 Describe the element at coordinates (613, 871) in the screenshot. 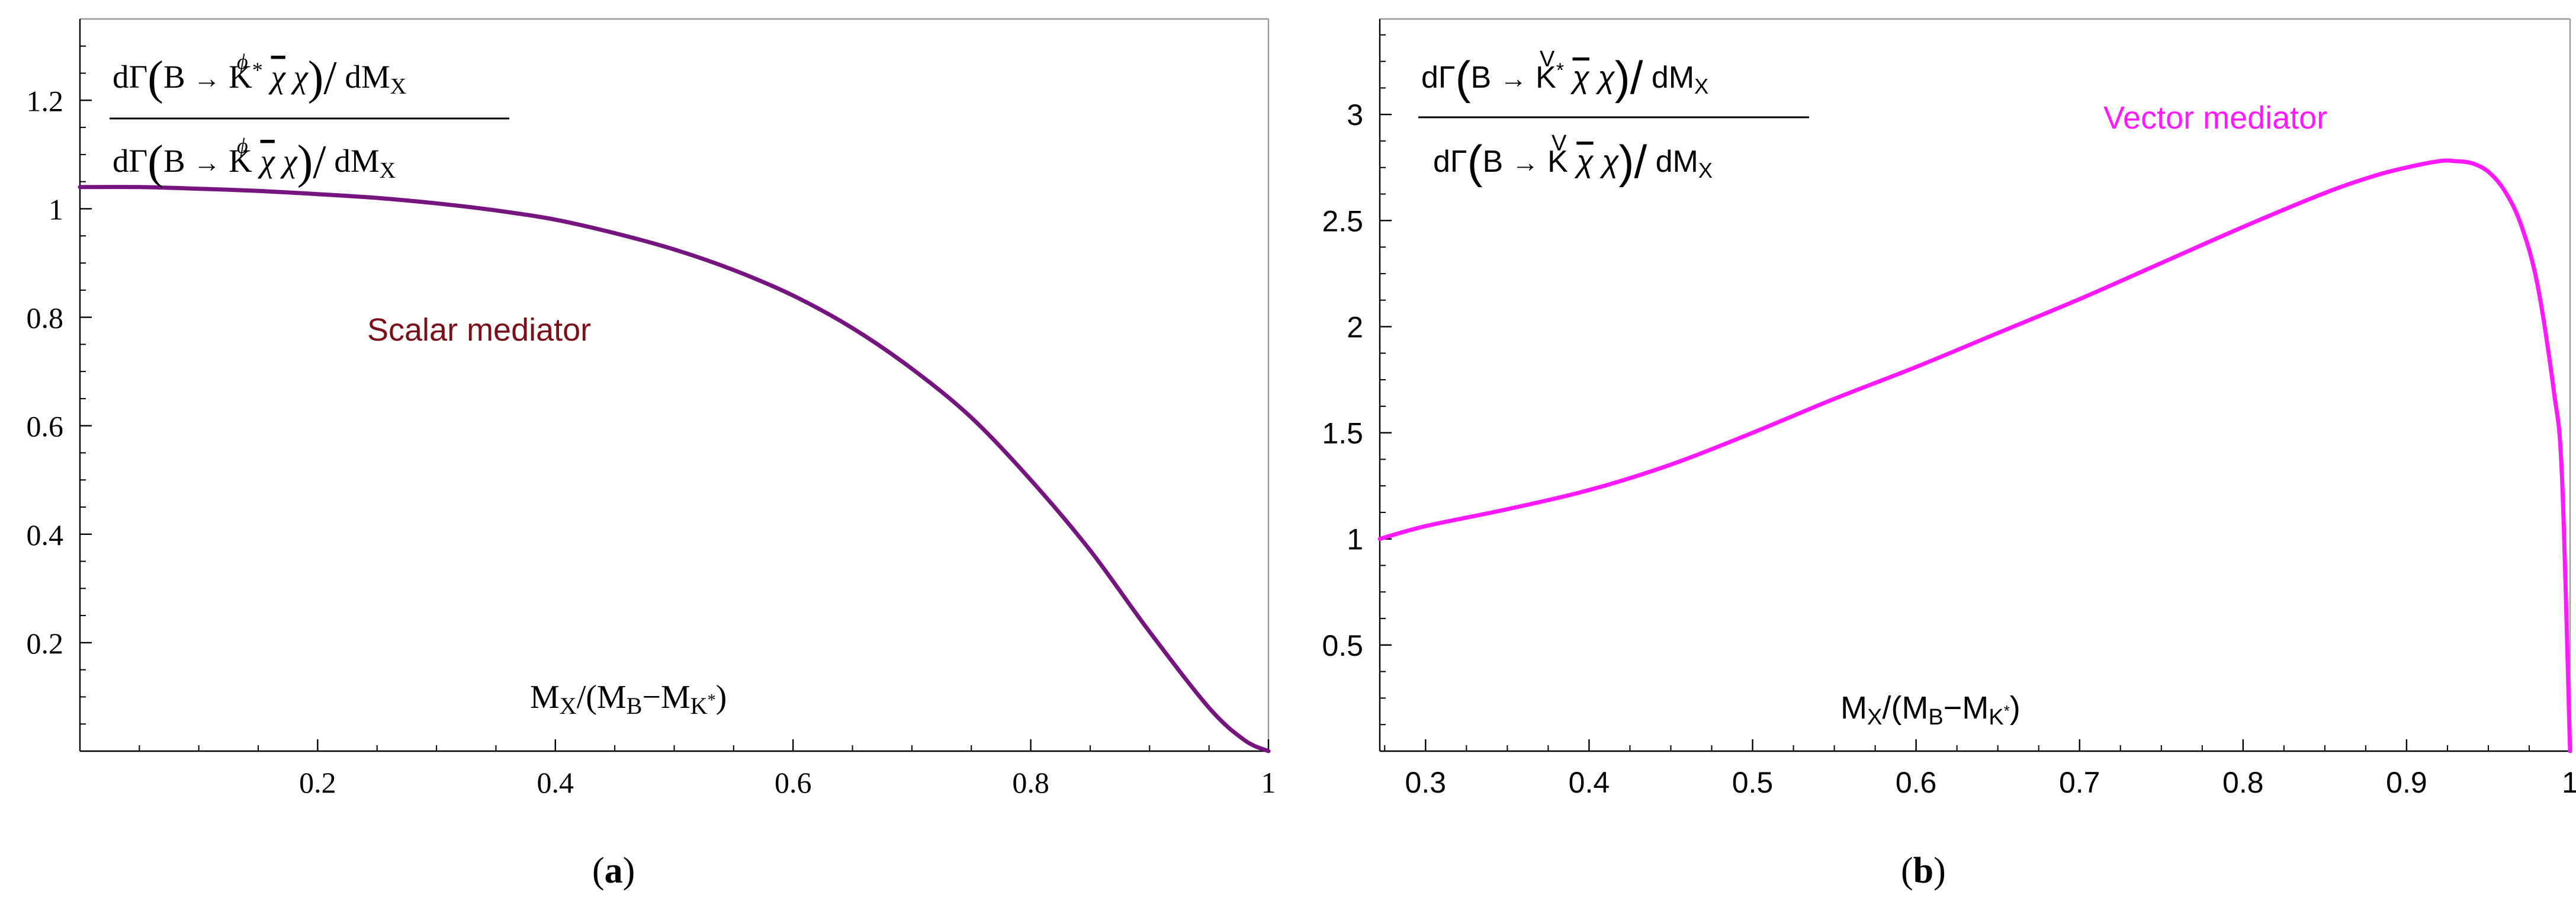

I see `panel-label-a: (a)` at that location.